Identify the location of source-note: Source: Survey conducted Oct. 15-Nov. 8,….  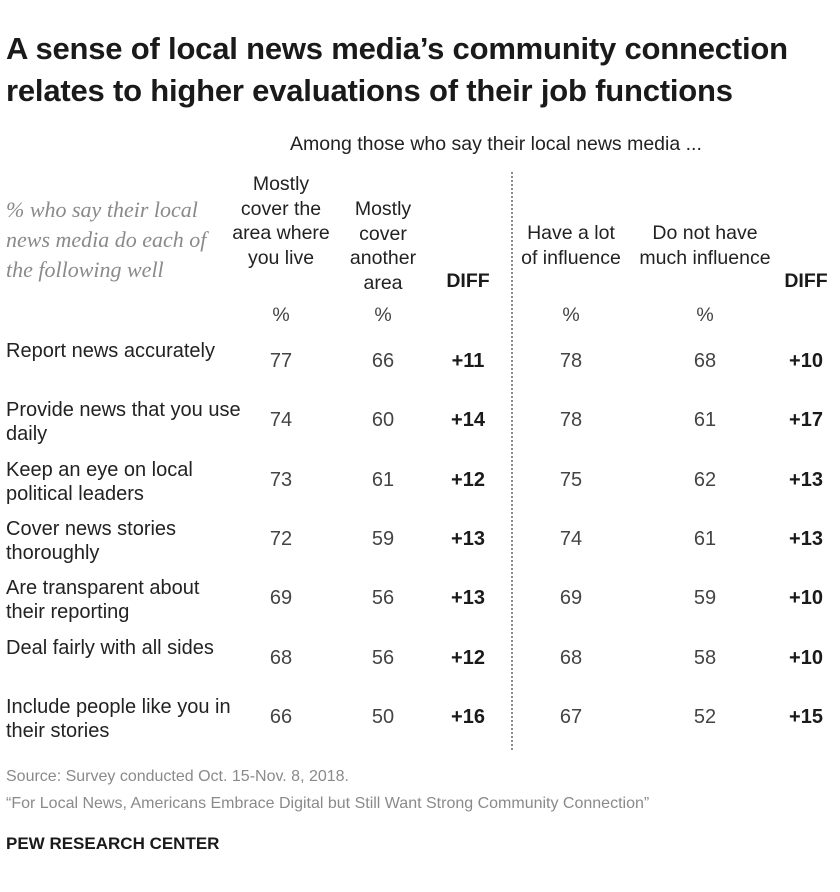
(177, 776).